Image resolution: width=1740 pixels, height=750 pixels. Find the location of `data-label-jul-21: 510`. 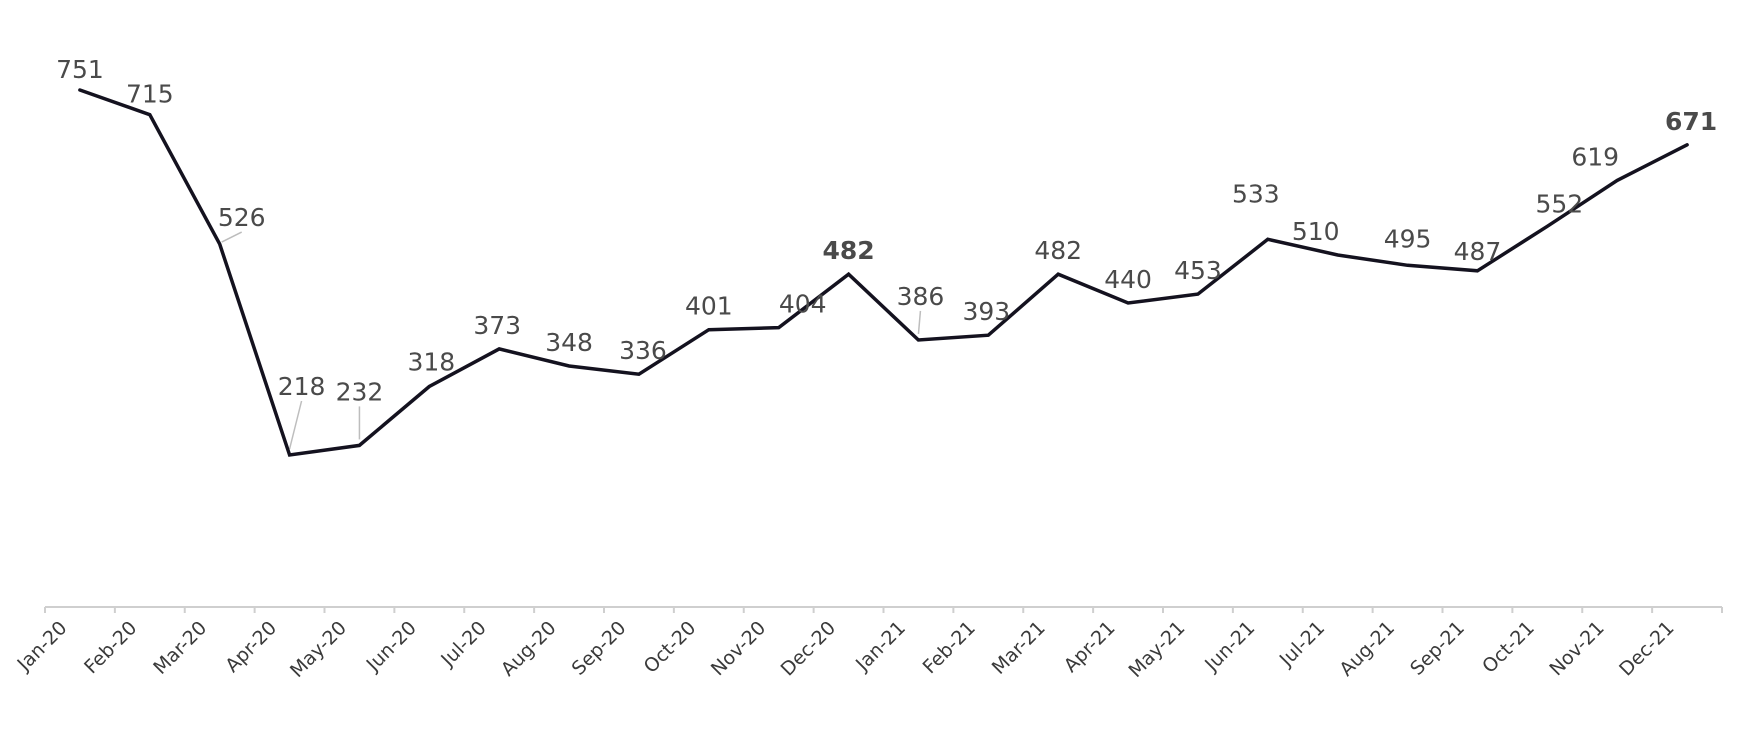

data-label-jul-21: 510 is located at coordinates (1316, 231).